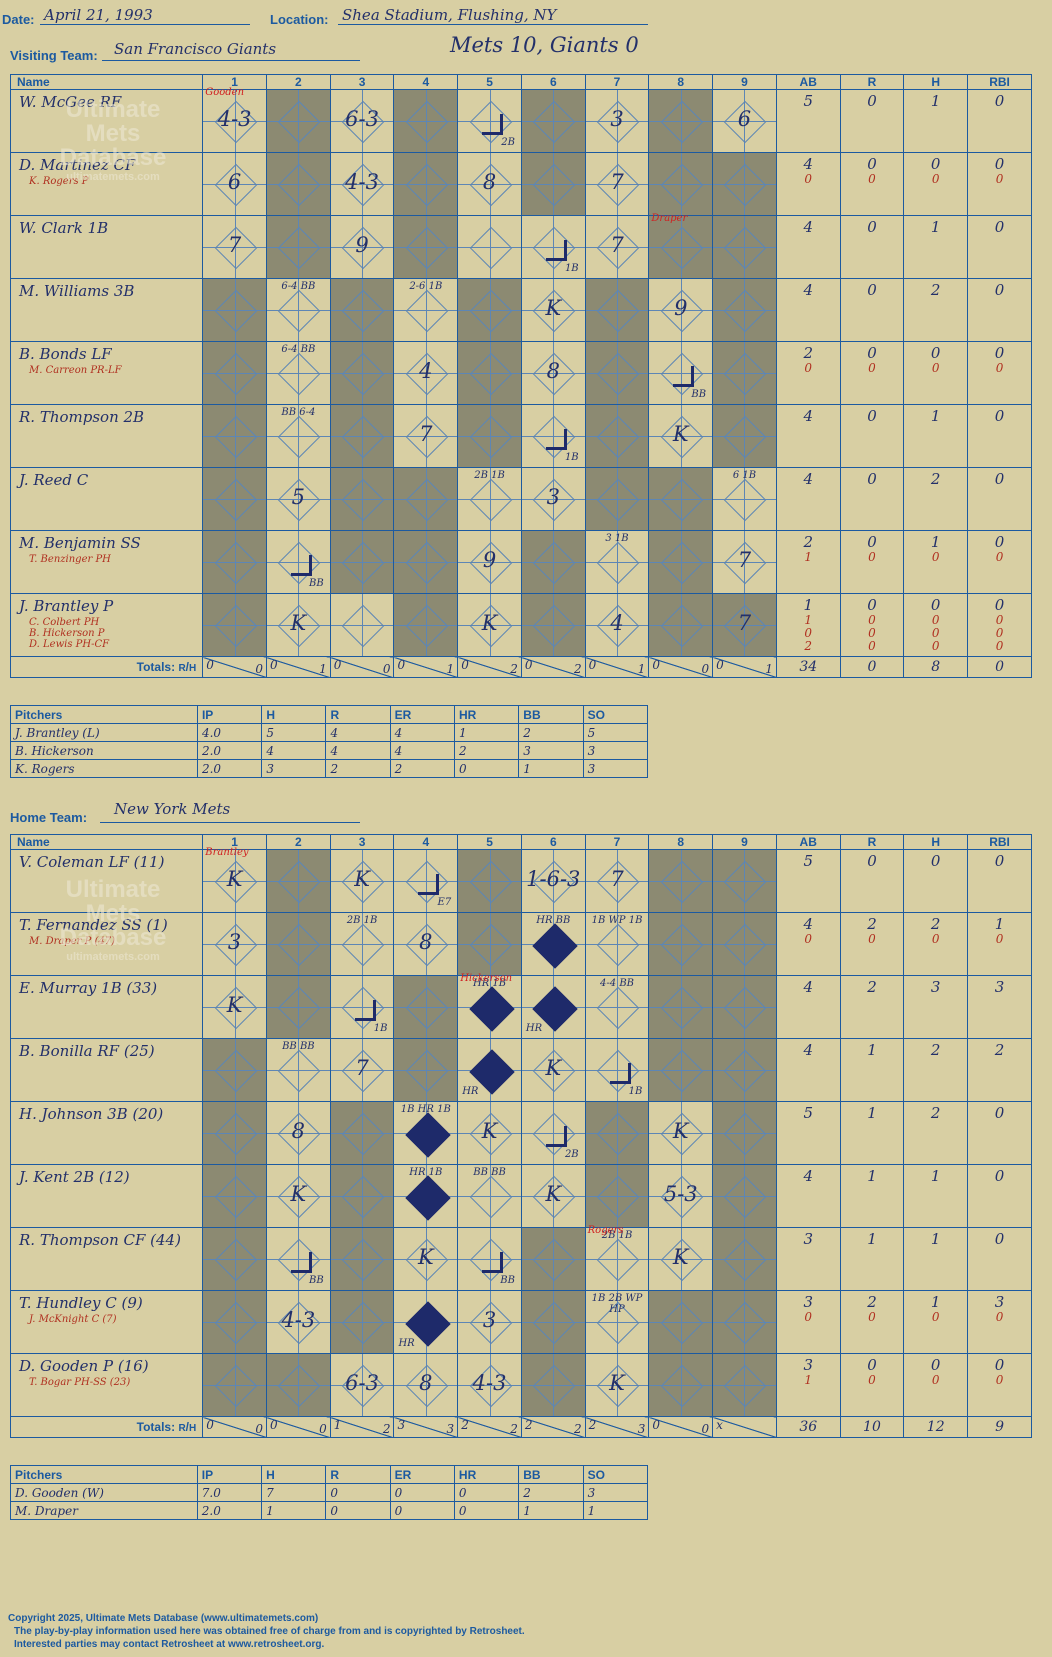 Image resolution: width=1052 pixels, height=1657 pixels. Describe the element at coordinates (229, 1492) in the screenshot. I see `pitcher-stat: 7.0` at that location.